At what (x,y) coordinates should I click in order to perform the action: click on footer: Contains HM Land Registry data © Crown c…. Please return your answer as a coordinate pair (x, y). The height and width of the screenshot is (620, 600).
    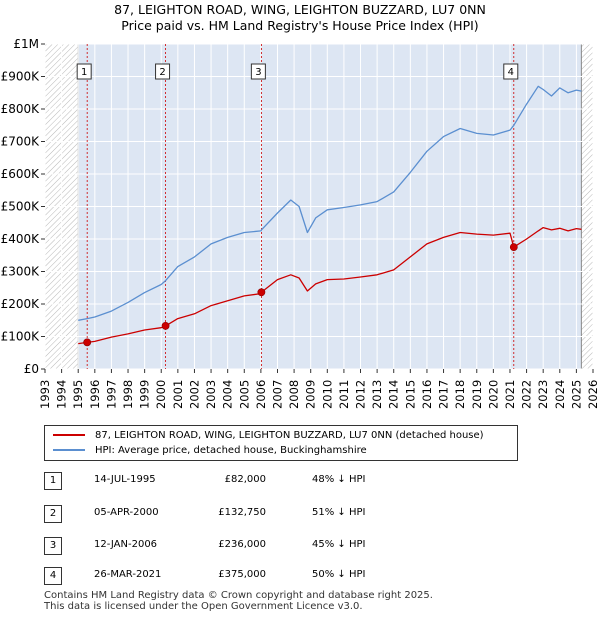
    Looking at the image, I should click on (238, 601).